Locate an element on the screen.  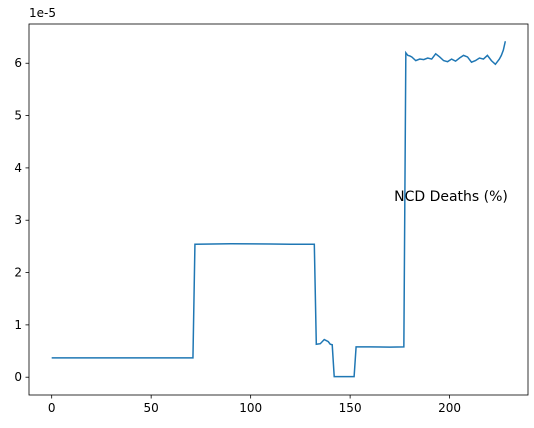
y-tick-label: 5 is located at coordinates (18, 116).